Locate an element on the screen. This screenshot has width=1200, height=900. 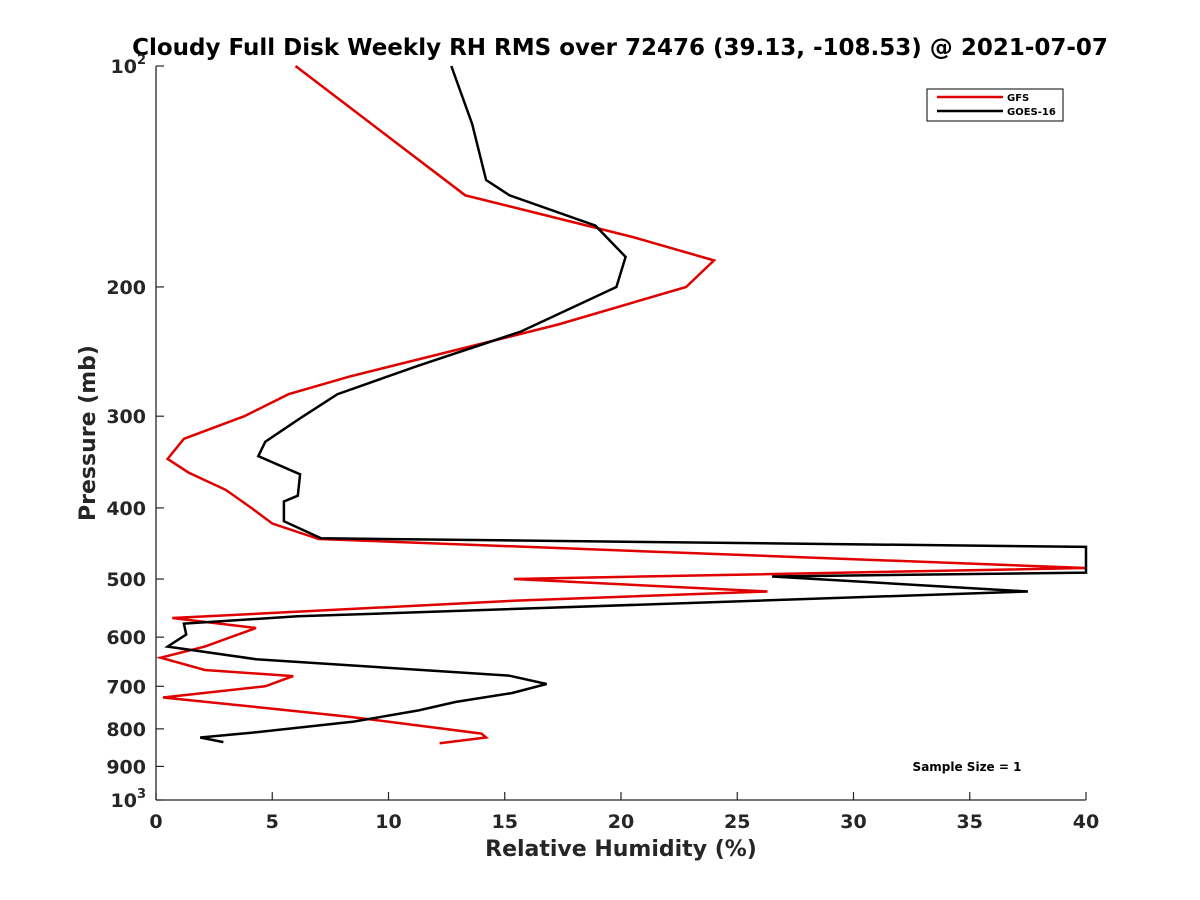
x-tick-label: 10 is located at coordinates (388, 822).